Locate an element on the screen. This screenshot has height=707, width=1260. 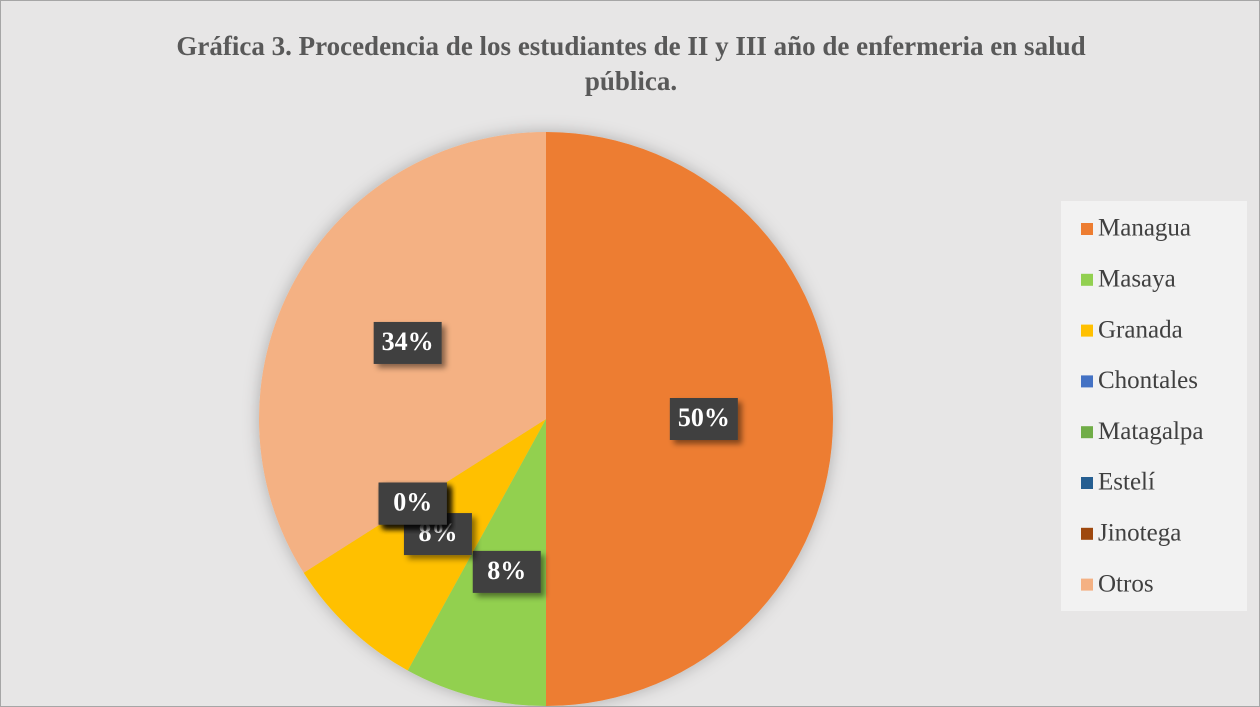
data-label-text: 34% is located at coordinates (408, 341).